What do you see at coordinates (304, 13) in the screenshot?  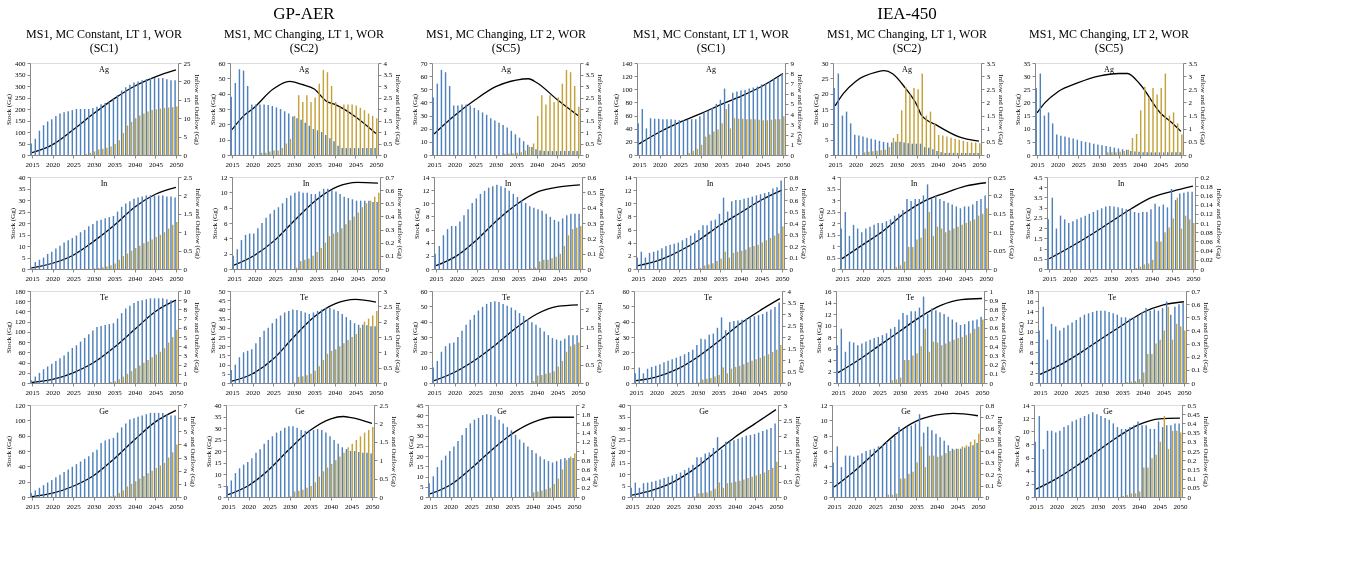 I see `text: GP-AER` at bounding box center [304, 13].